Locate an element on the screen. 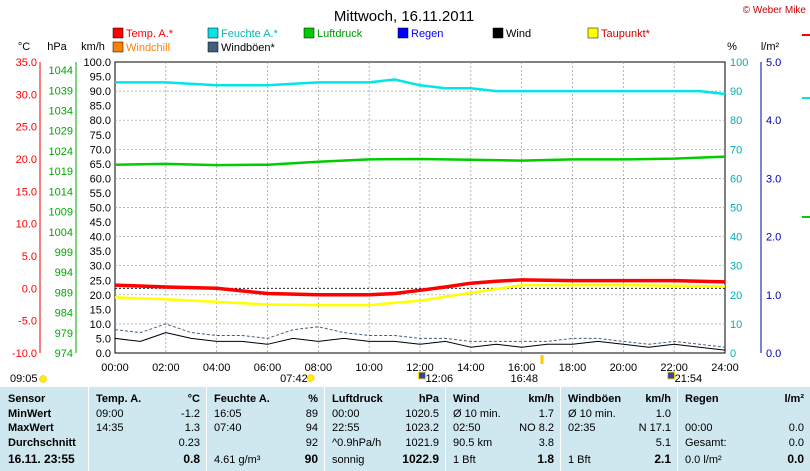  table-cell: 16.11. 23:55 is located at coordinates (41, 459).